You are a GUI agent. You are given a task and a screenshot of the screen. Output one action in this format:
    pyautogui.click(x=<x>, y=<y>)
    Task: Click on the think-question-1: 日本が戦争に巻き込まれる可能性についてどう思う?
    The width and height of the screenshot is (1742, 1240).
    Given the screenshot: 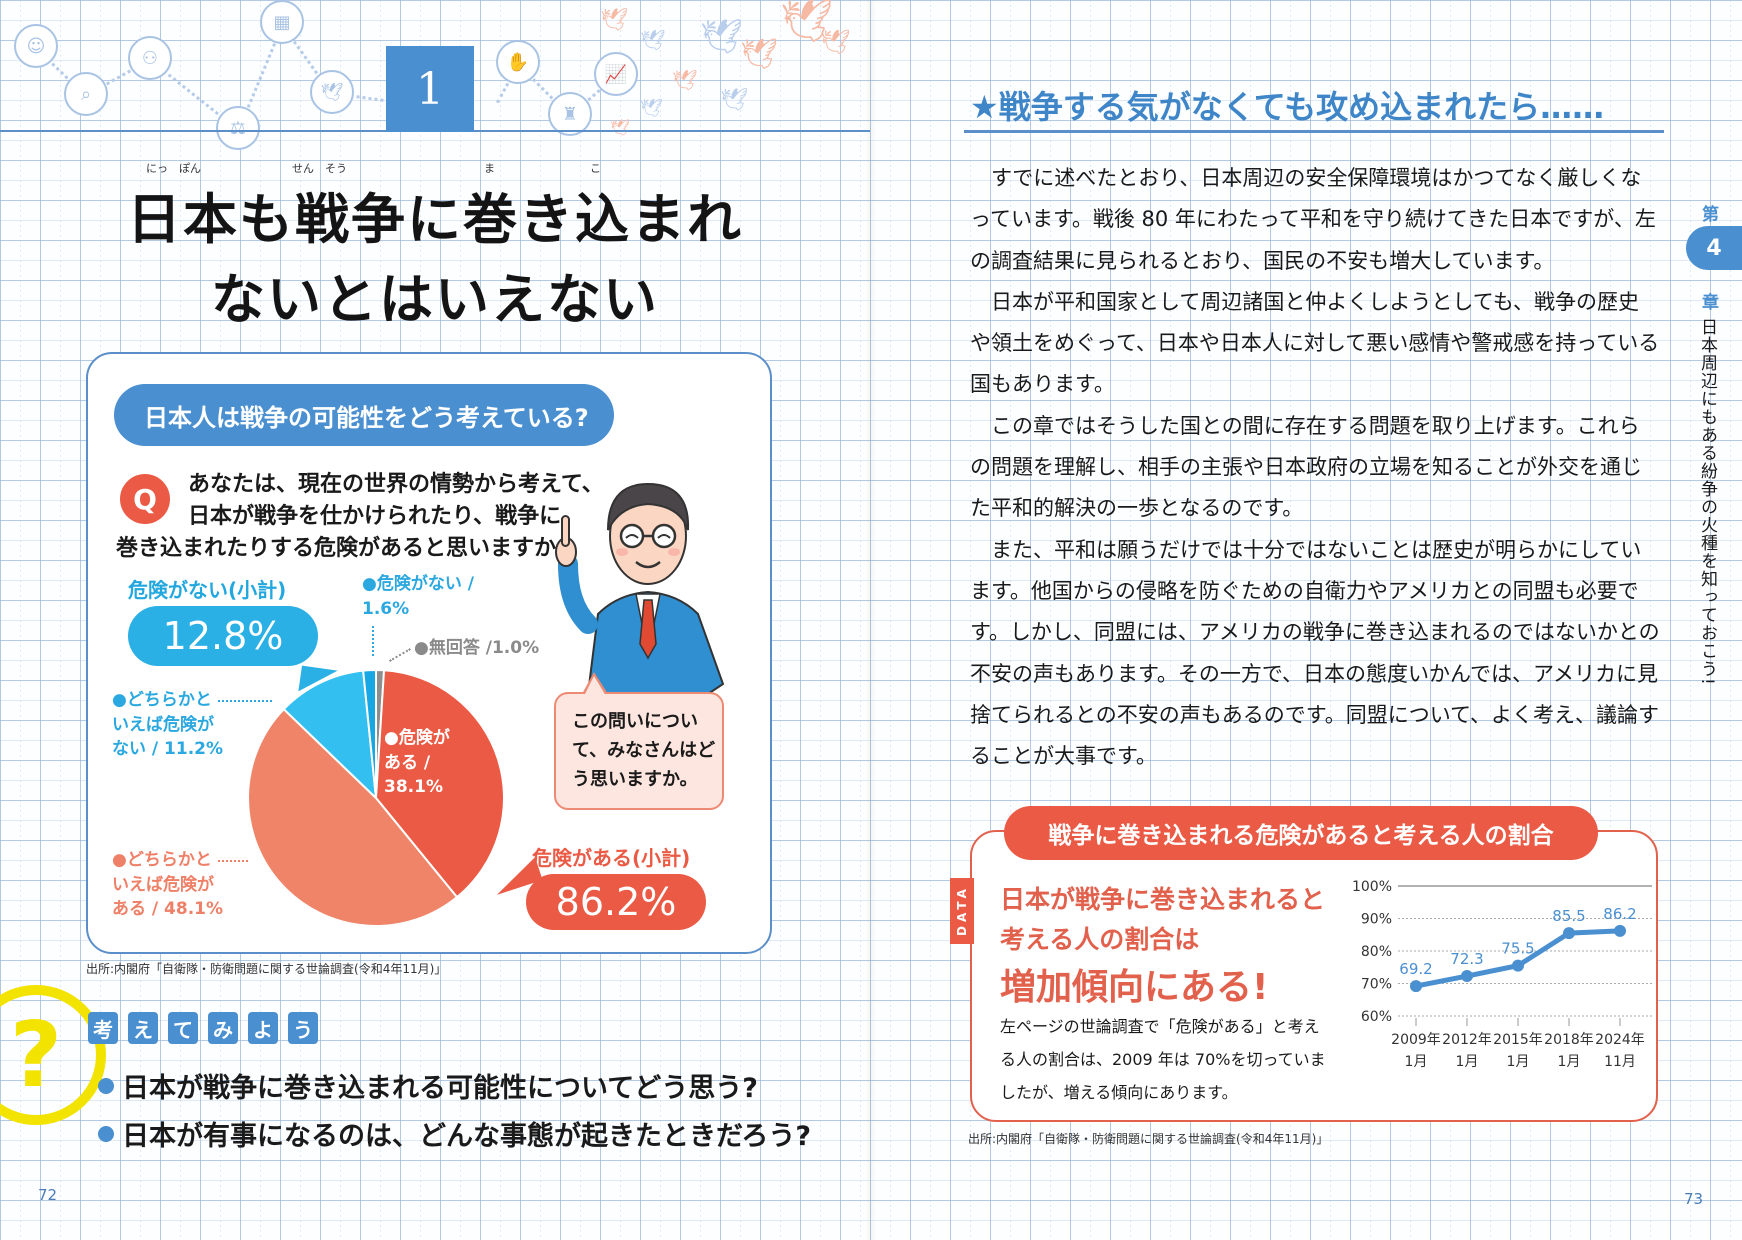 What is the action you would take?
    pyautogui.click(x=428, y=1085)
    